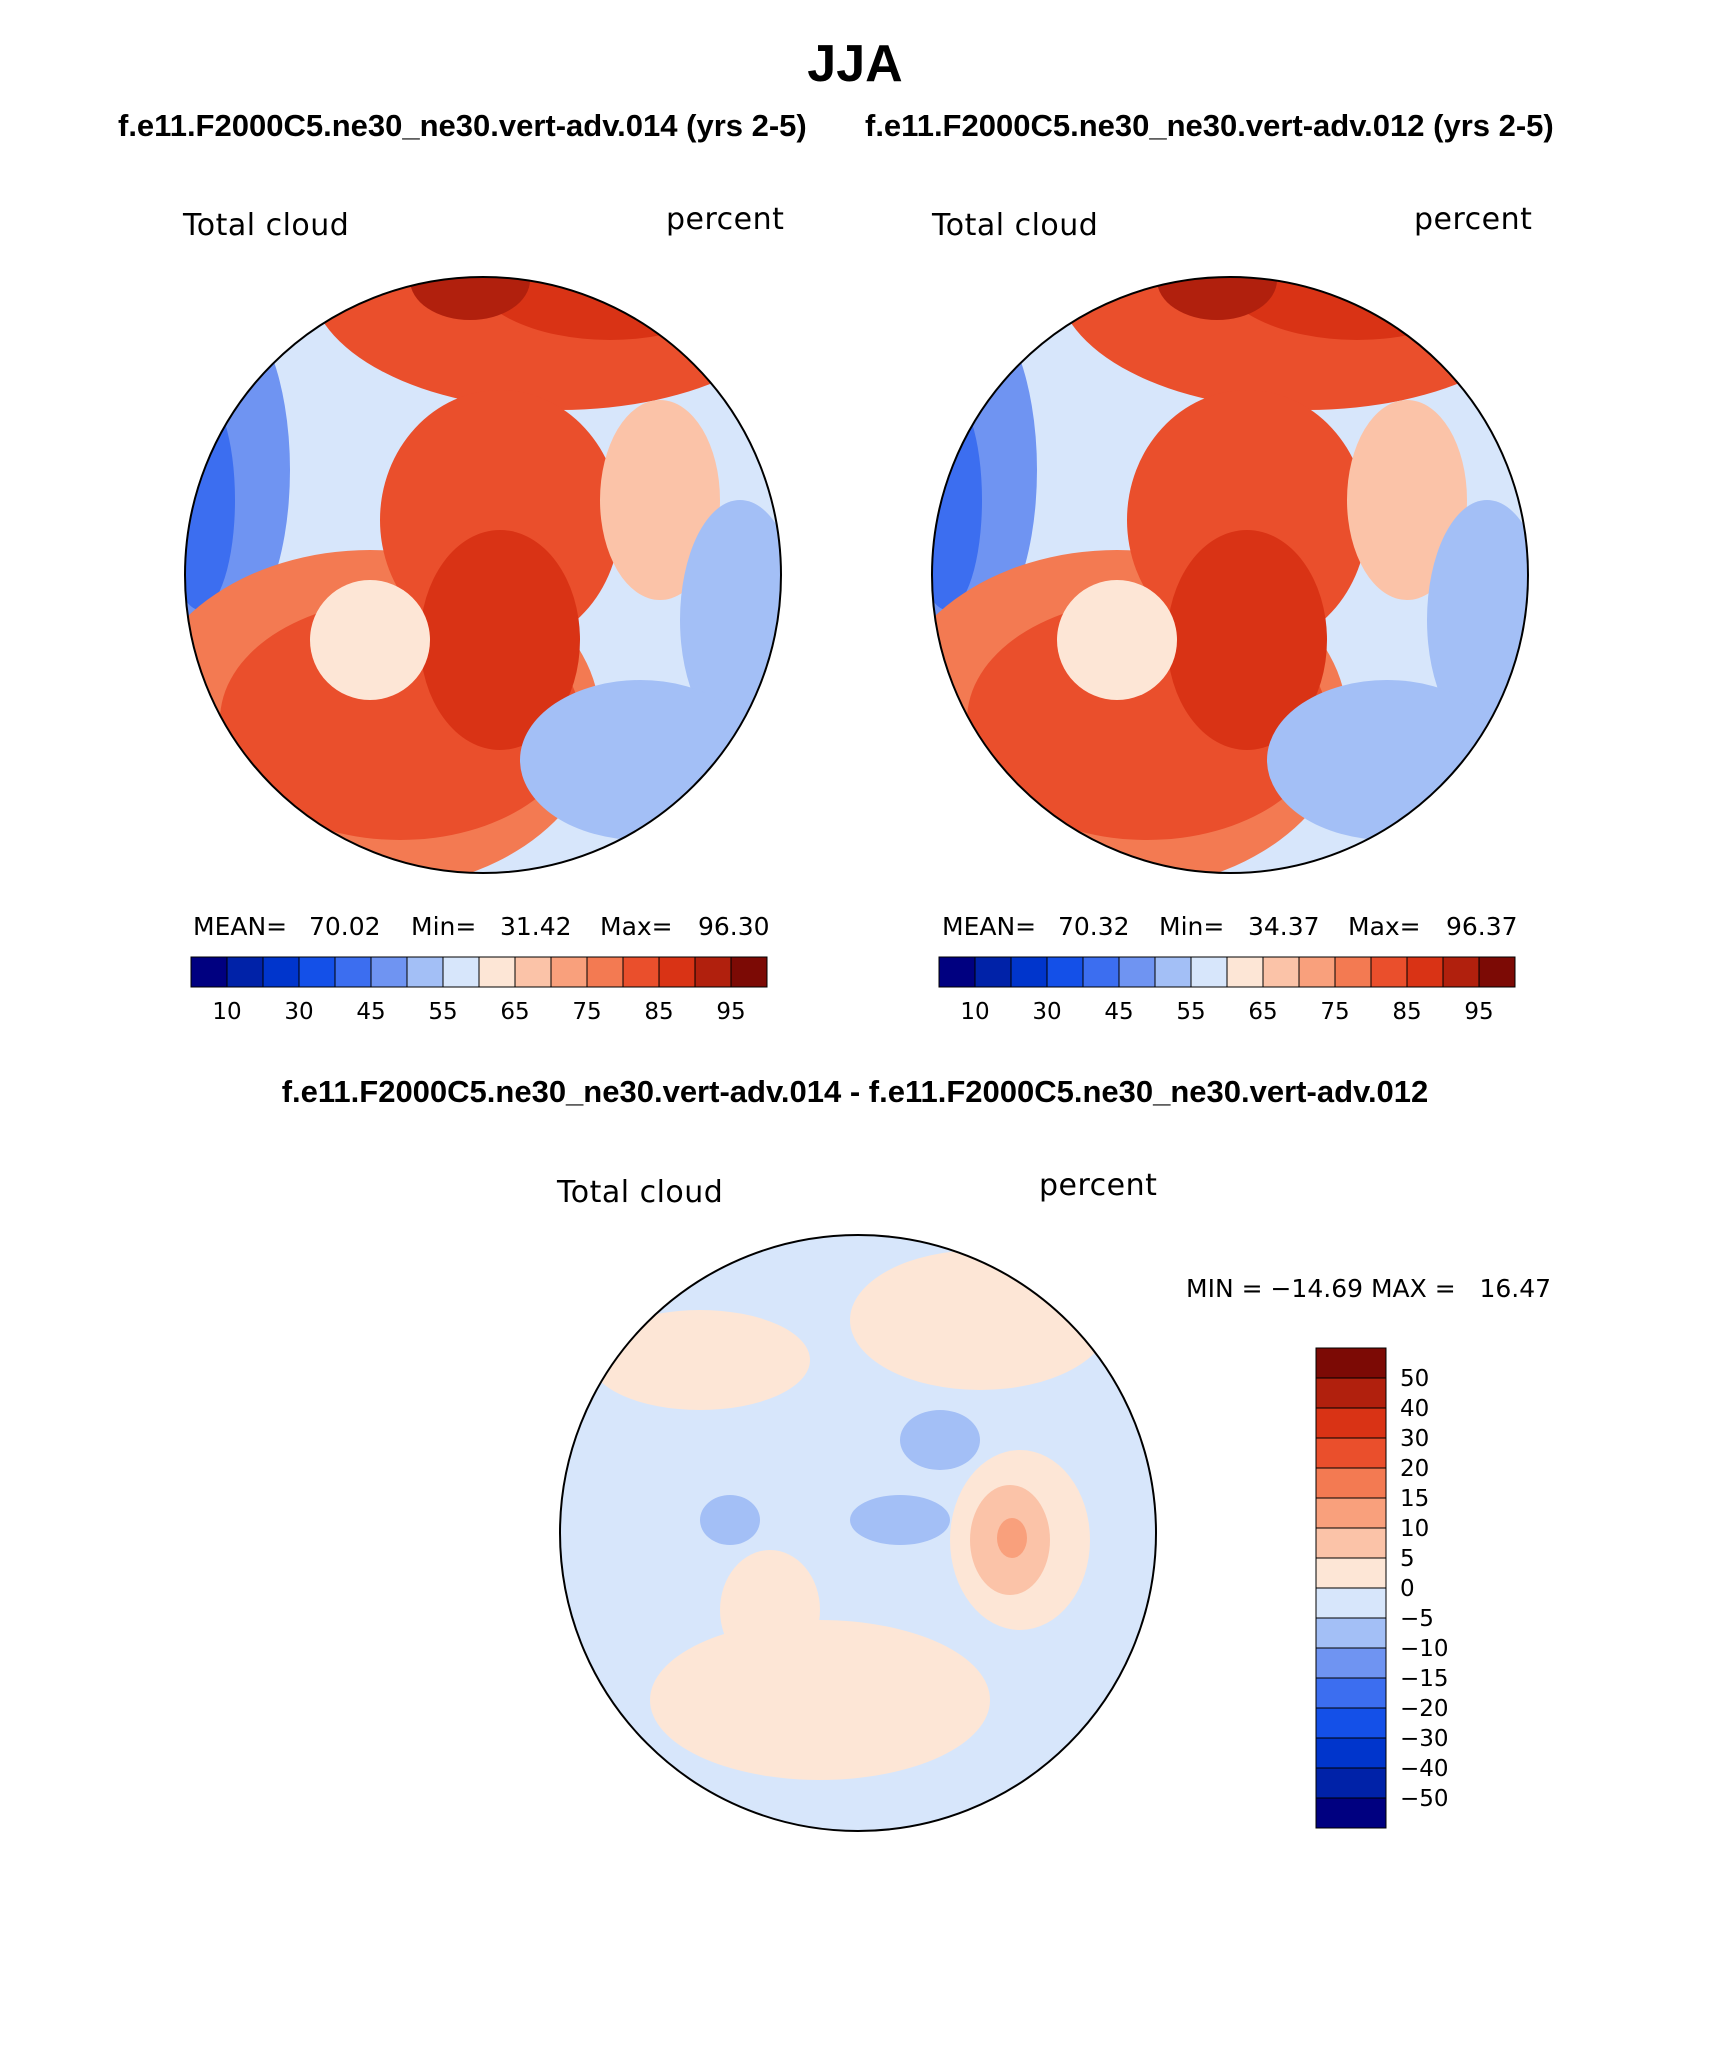 Image resolution: width=1710 pixels, height=2061 pixels. Describe the element at coordinates (1192, 926) in the screenshot. I see `panel-2-min-label: Min=` at that location.